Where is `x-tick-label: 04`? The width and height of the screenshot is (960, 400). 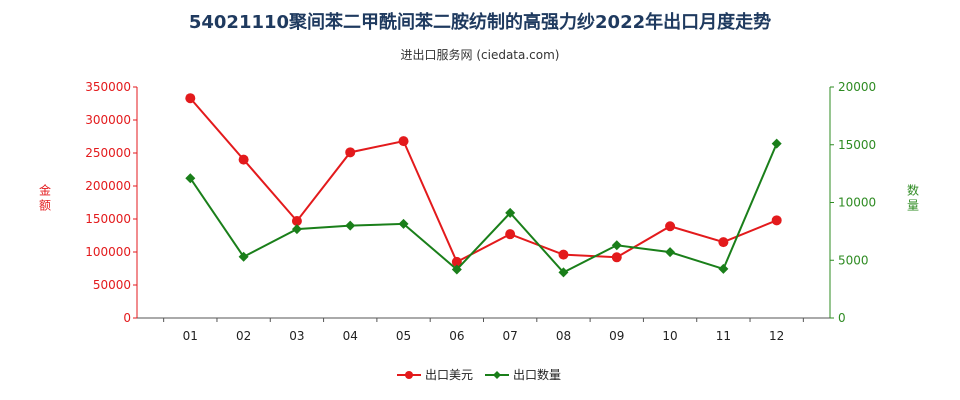 x-tick-label: 04 is located at coordinates (350, 336).